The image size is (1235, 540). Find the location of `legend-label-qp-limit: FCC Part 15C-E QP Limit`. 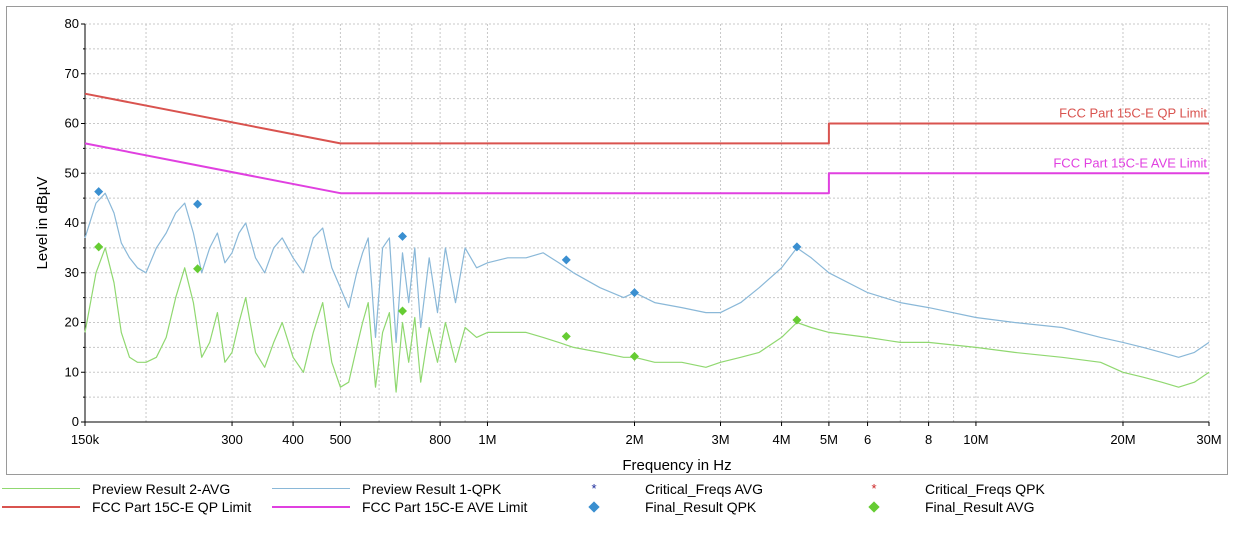

legend-label-qp-limit: FCC Part 15C-E QP Limit is located at coordinates (172, 506).